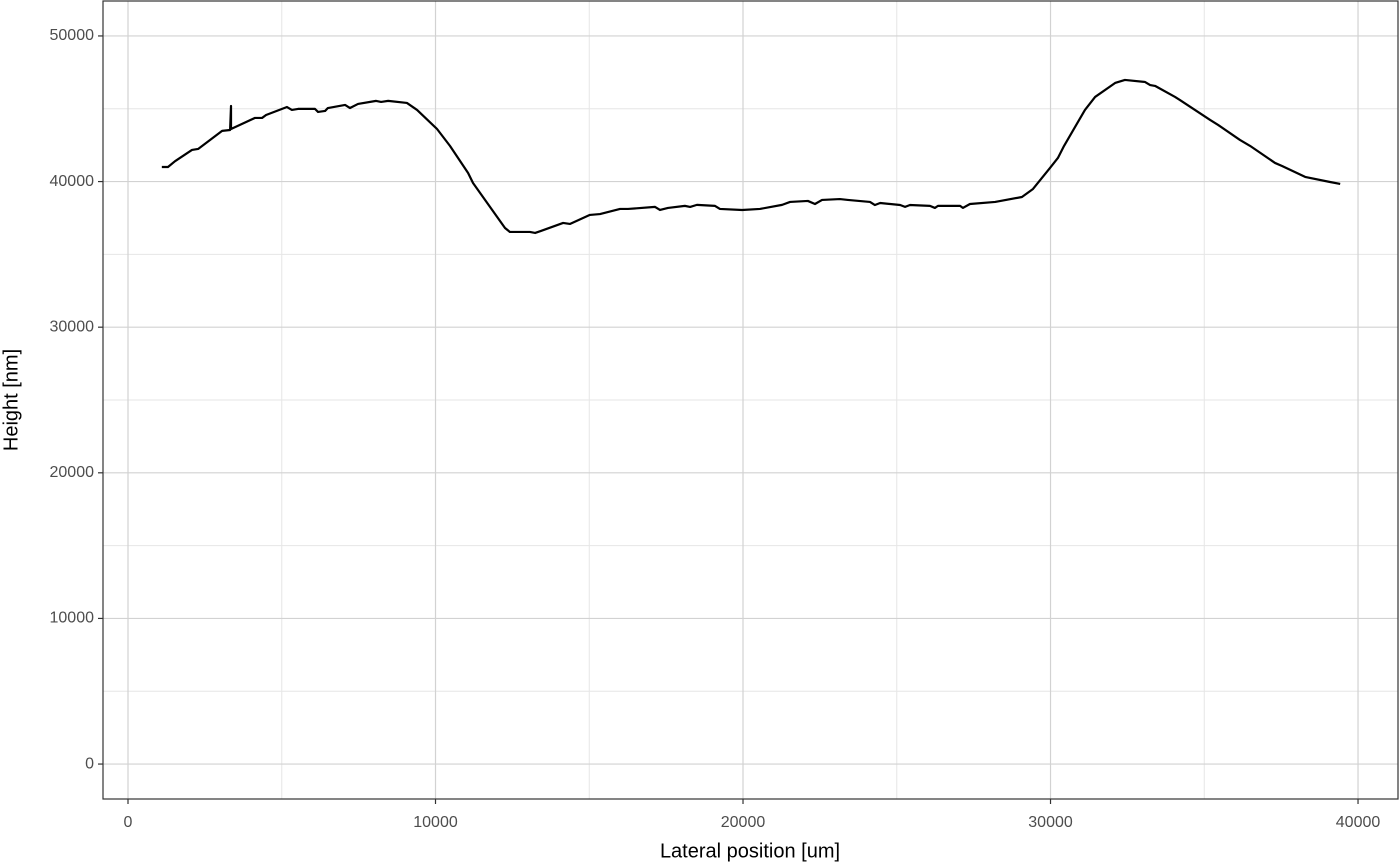  What do you see at coordinates (1358, 822) in the screenshot?
I see `x-tick-label: 40000` at bounding box center [1358, 822].